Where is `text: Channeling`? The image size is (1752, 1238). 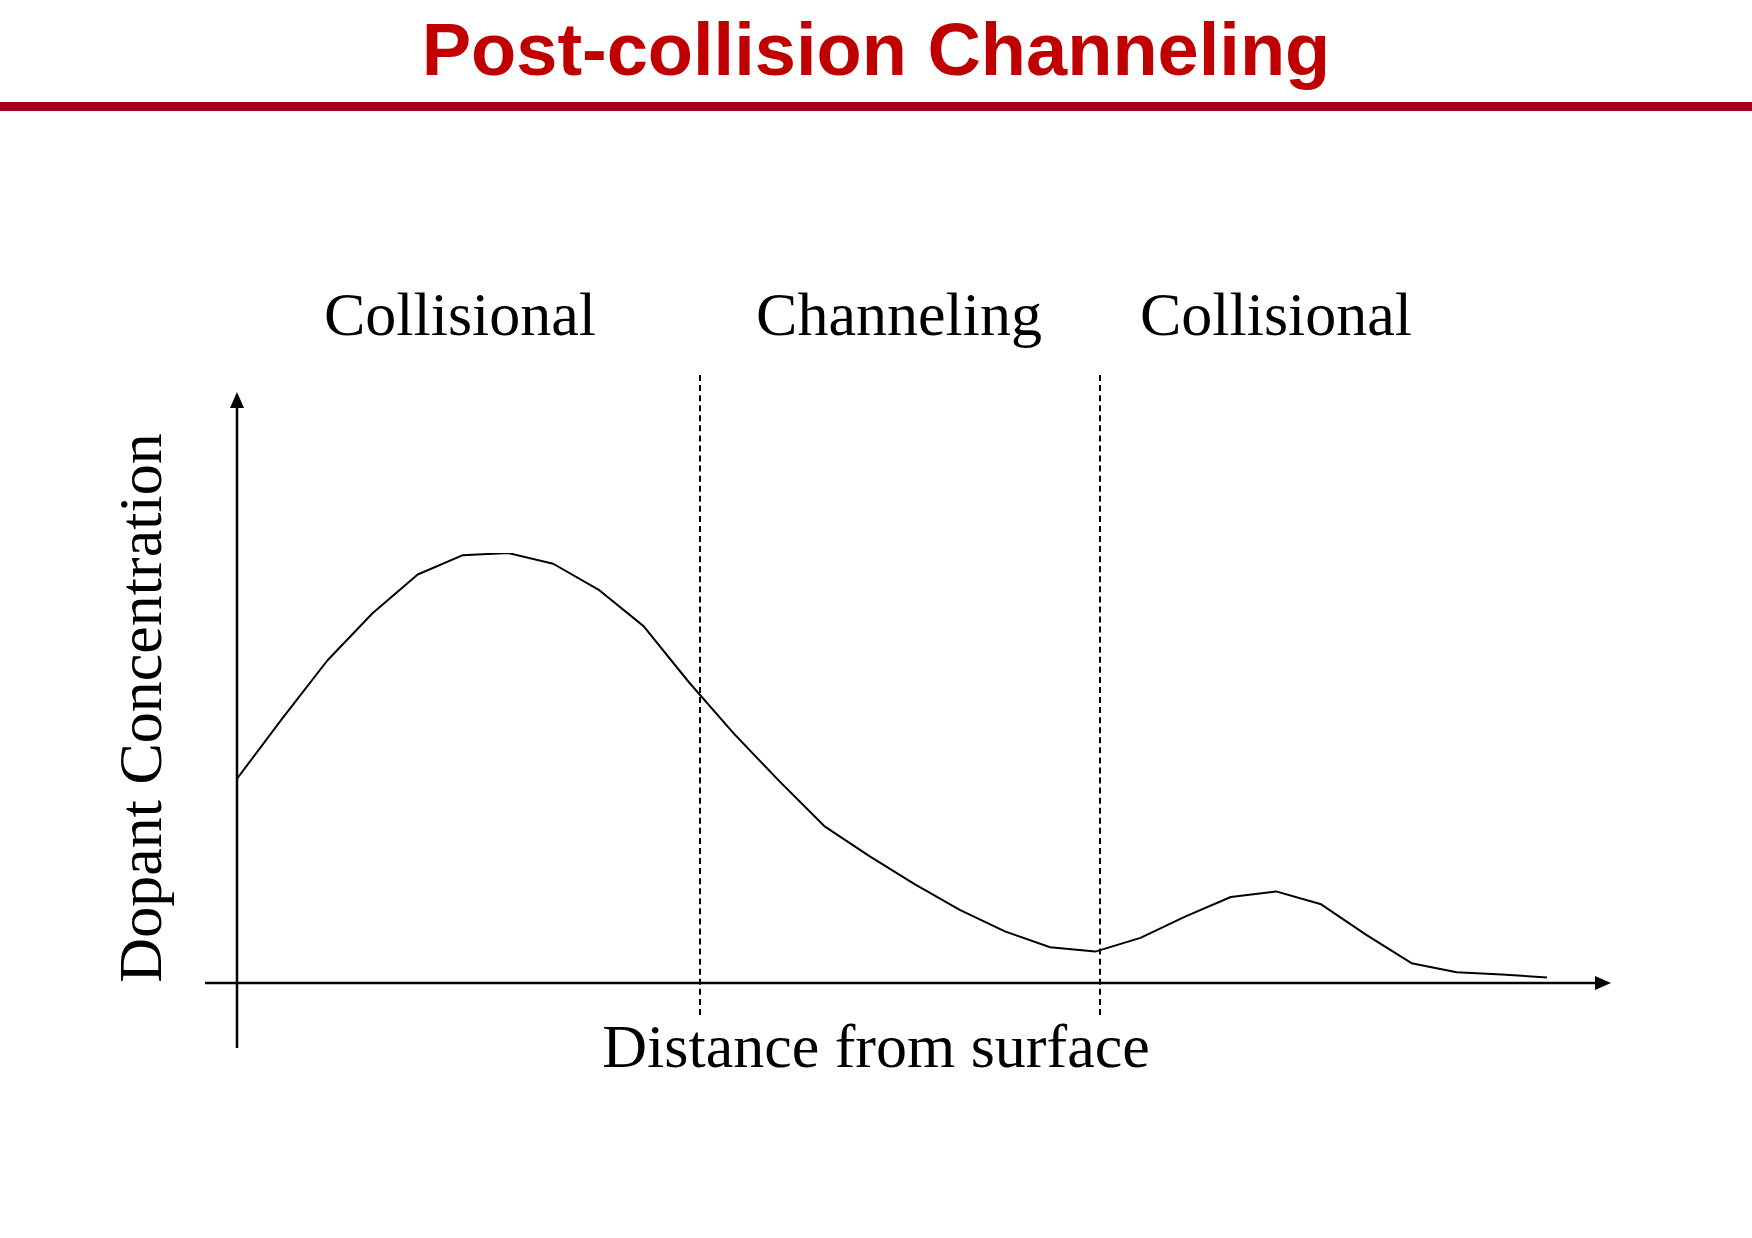 text: Channeling is located at coordinates (899, 314).